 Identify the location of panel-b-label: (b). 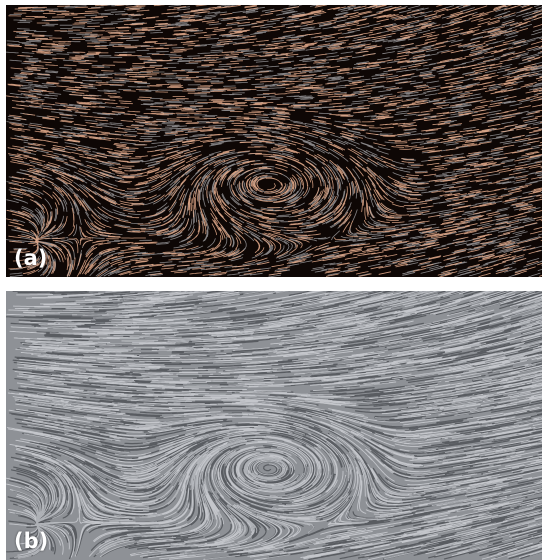
(31, 541).